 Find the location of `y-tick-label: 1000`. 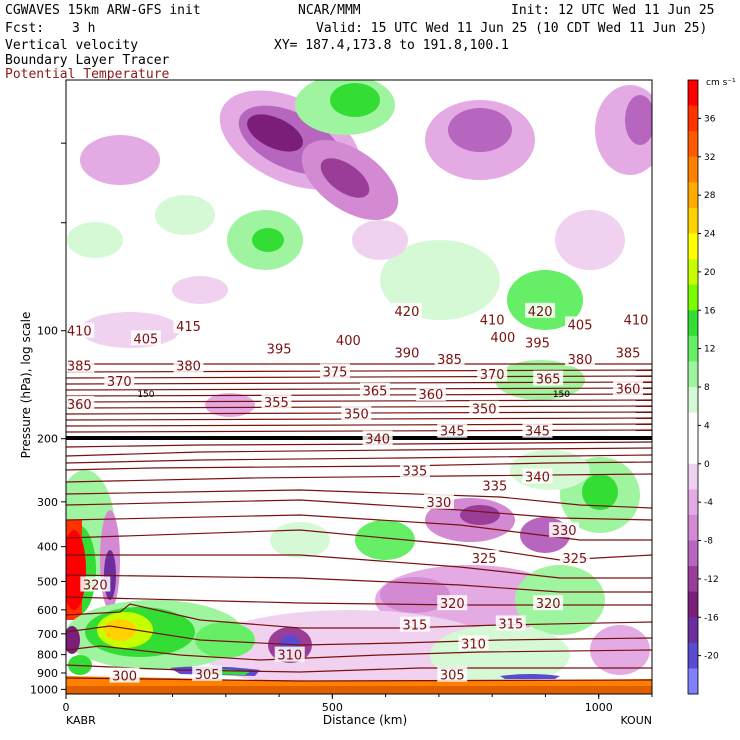

y-tick-label: 1000 is located at coordinates (44, 689).